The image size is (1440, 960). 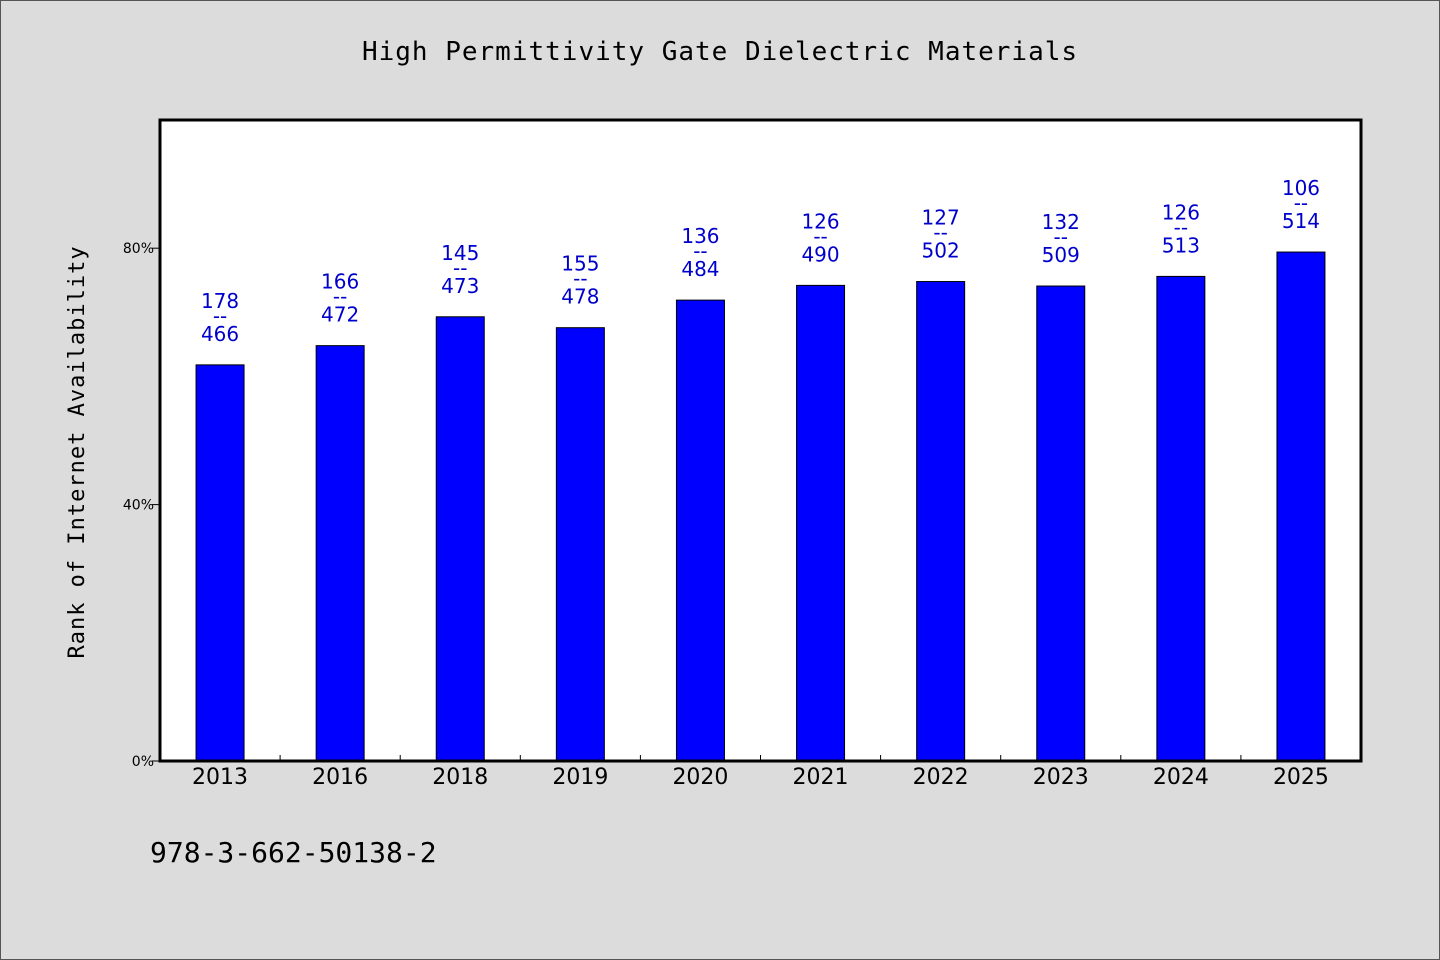 I want to click on data-label-top: 178, so click(x=220, y=301).